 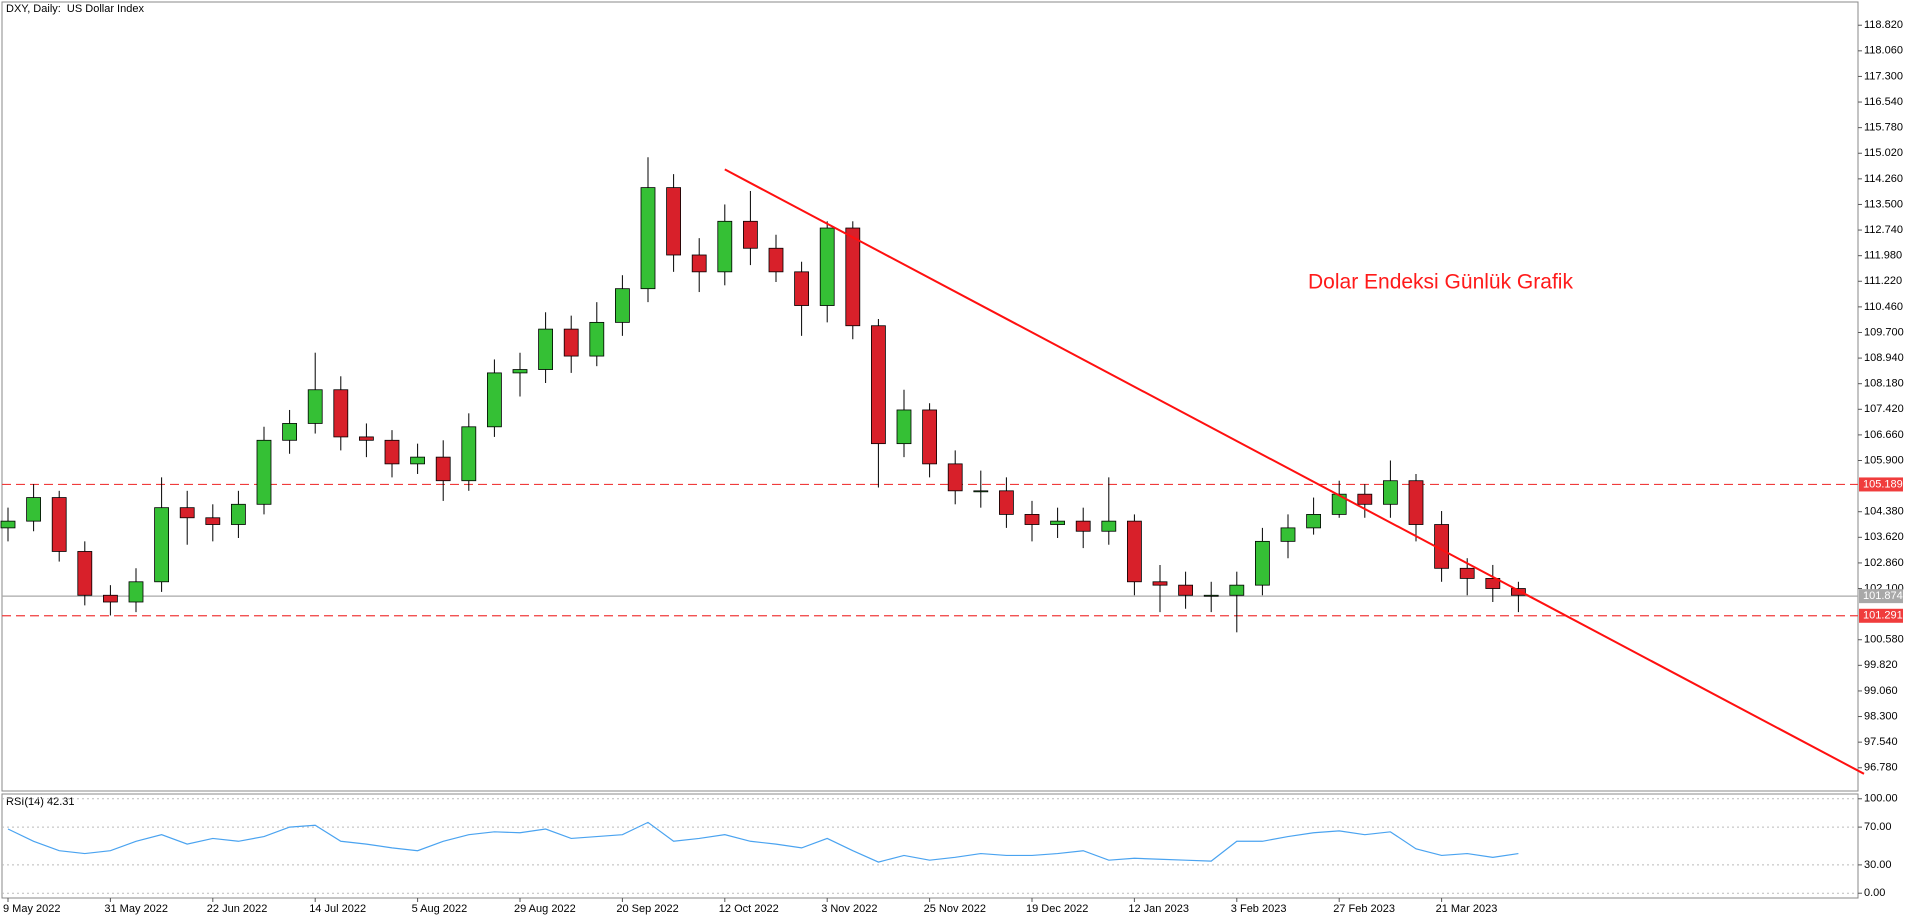 What do you see at coordinates (1364, 909) in the screenshot?
I see `x-tick-label: 27 Feb 2023` at bounding box center [1364, 909].